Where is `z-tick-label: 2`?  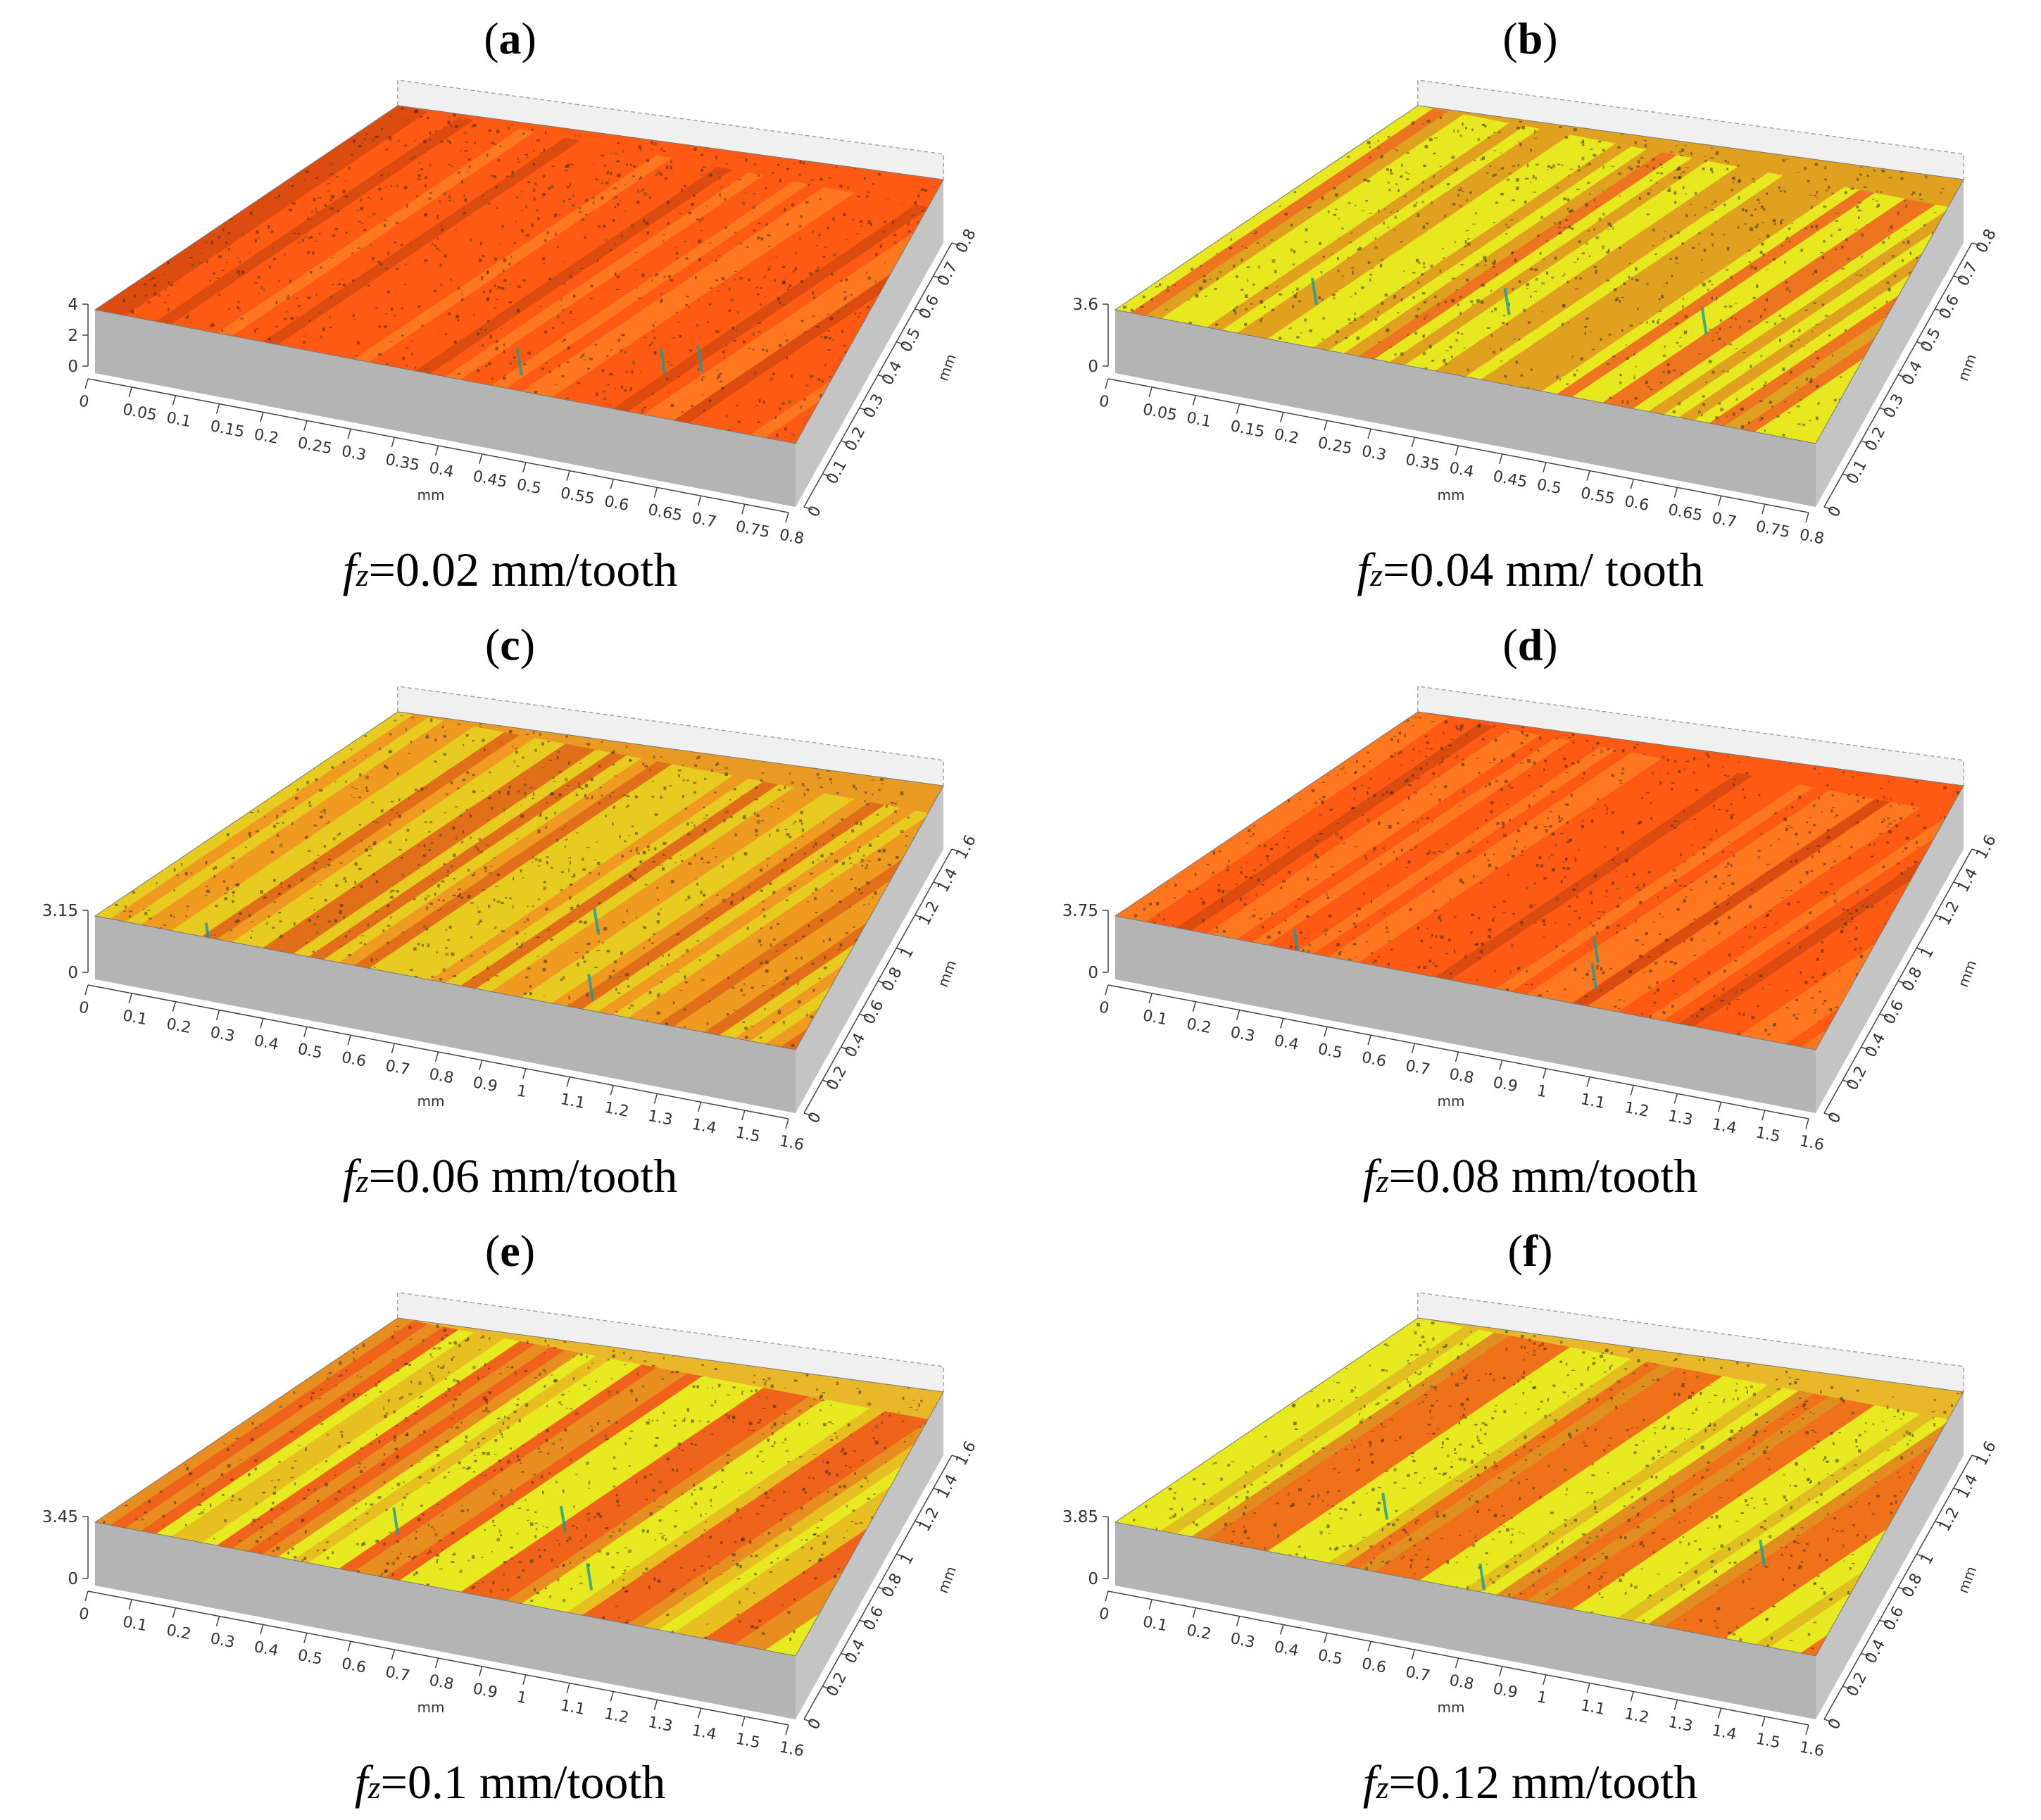 z-tick-label: 2 is located at coordinates (73, 336).